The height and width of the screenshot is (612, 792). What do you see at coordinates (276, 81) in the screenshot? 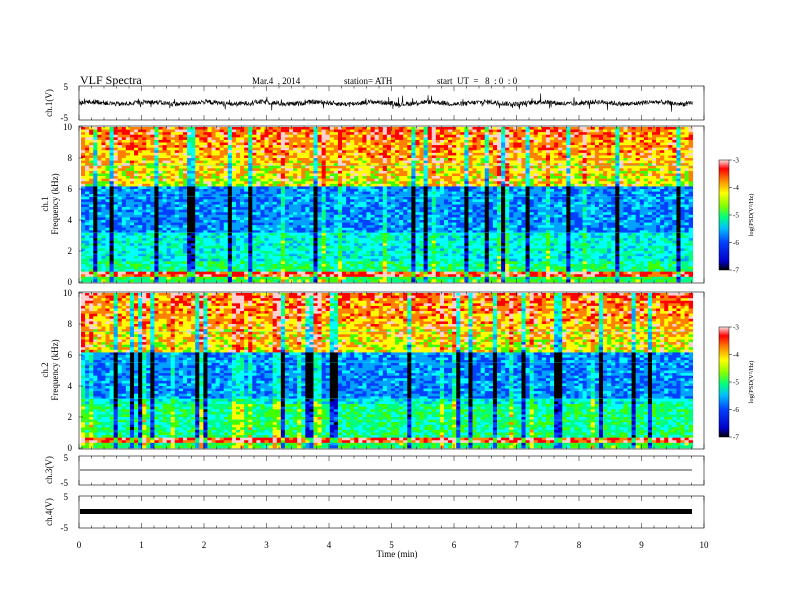
I see `header-date: Mar.4 , 2014` at bounding box center [276, 81].